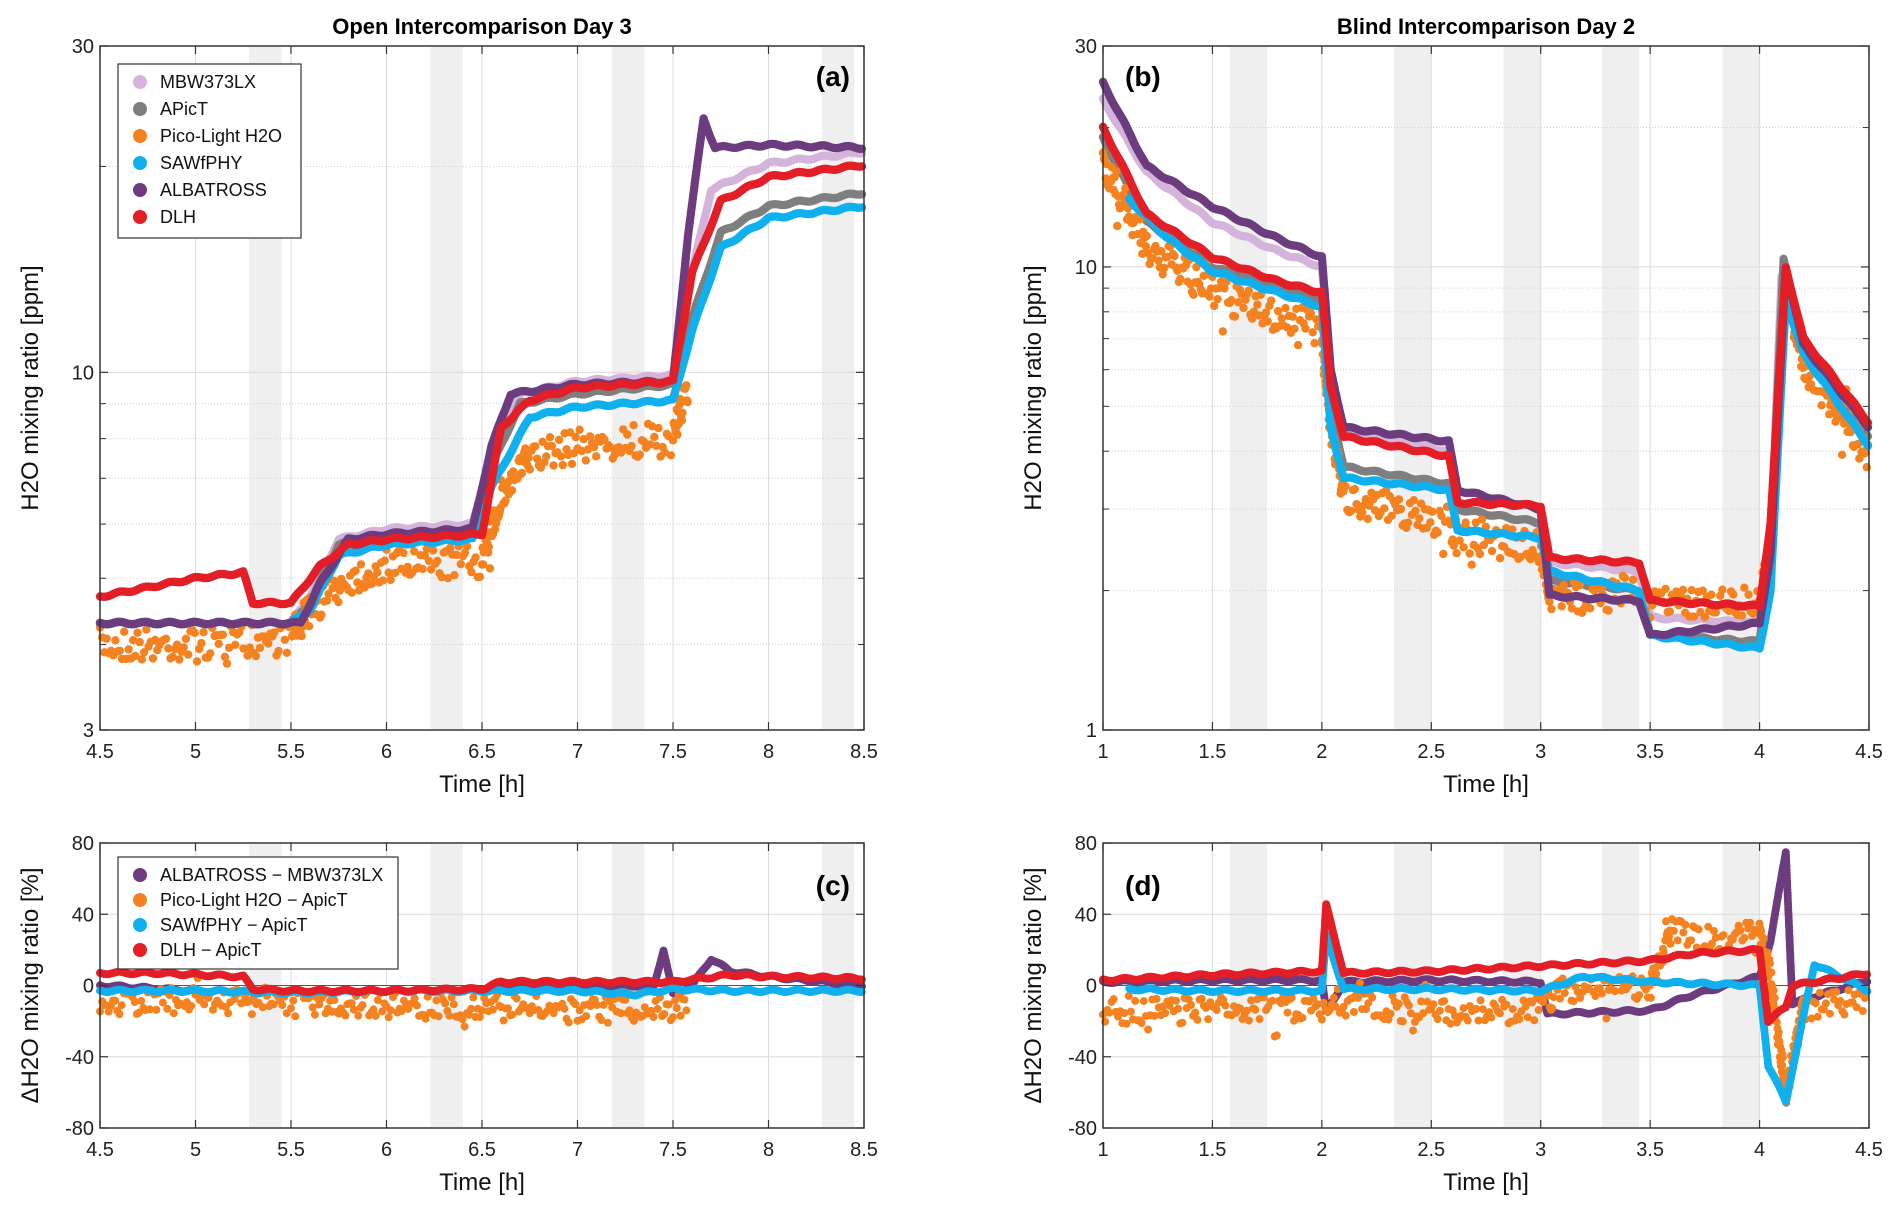 The image size is (1892, 1210). I want to click on x-tick-label: 5.5, so click(291, 752).